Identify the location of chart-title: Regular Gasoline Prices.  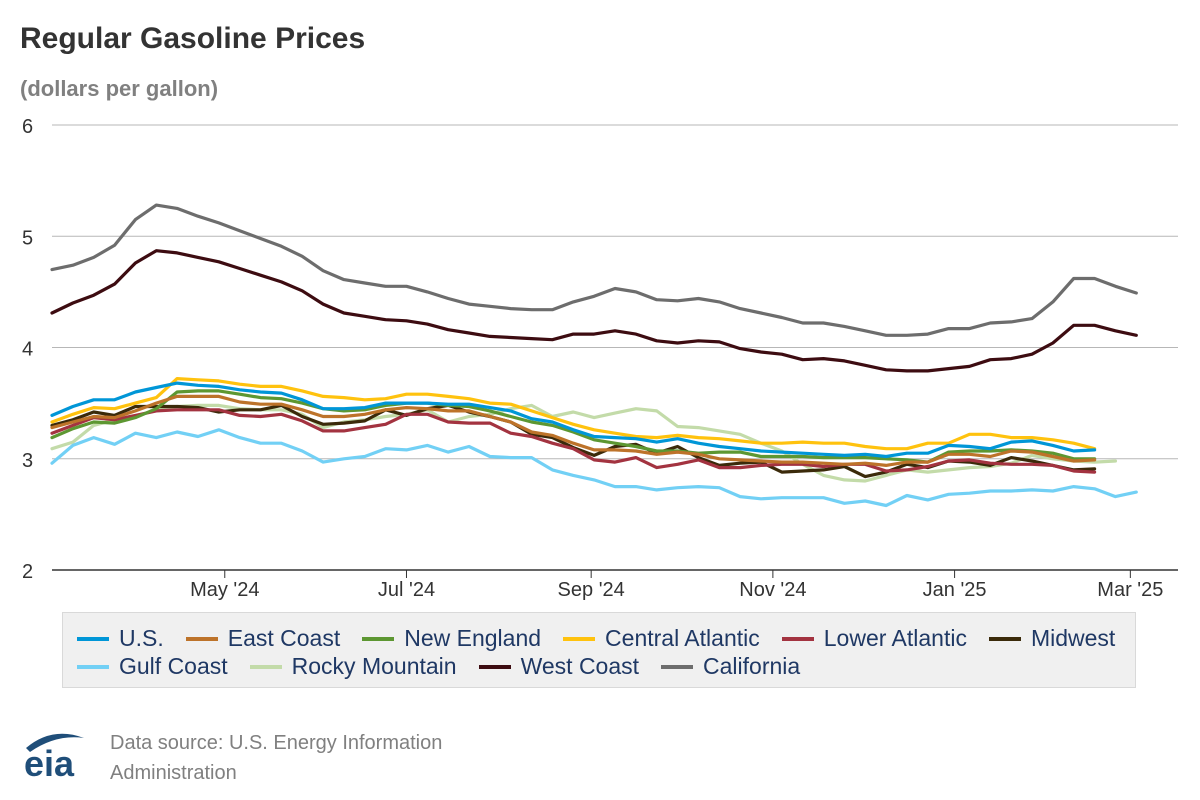
(193, 38).